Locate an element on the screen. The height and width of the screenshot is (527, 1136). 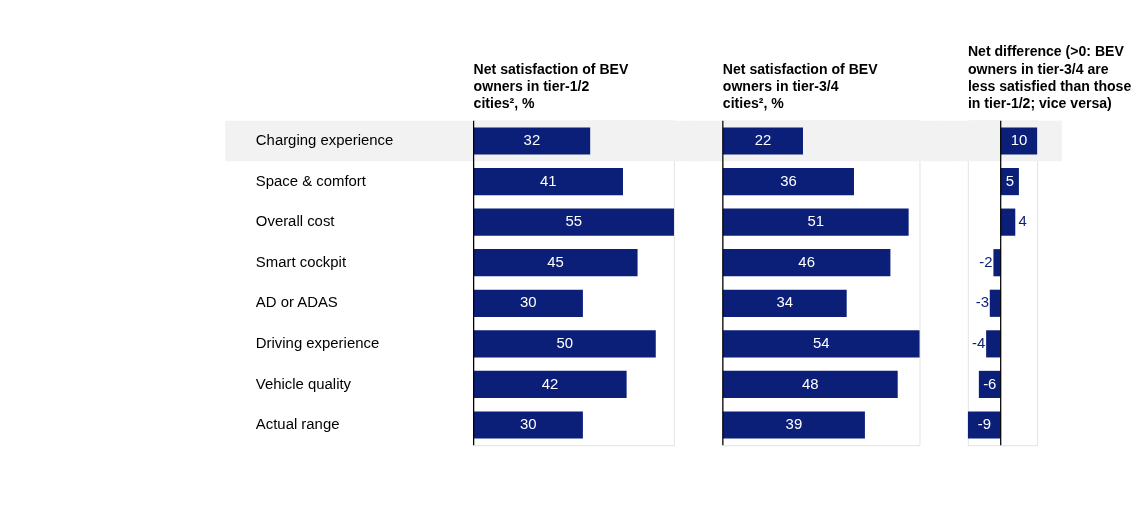
chart-title: Net satisfaction of BEV owners in tier-1/2 cities², % is located at coordinates (551, 86).